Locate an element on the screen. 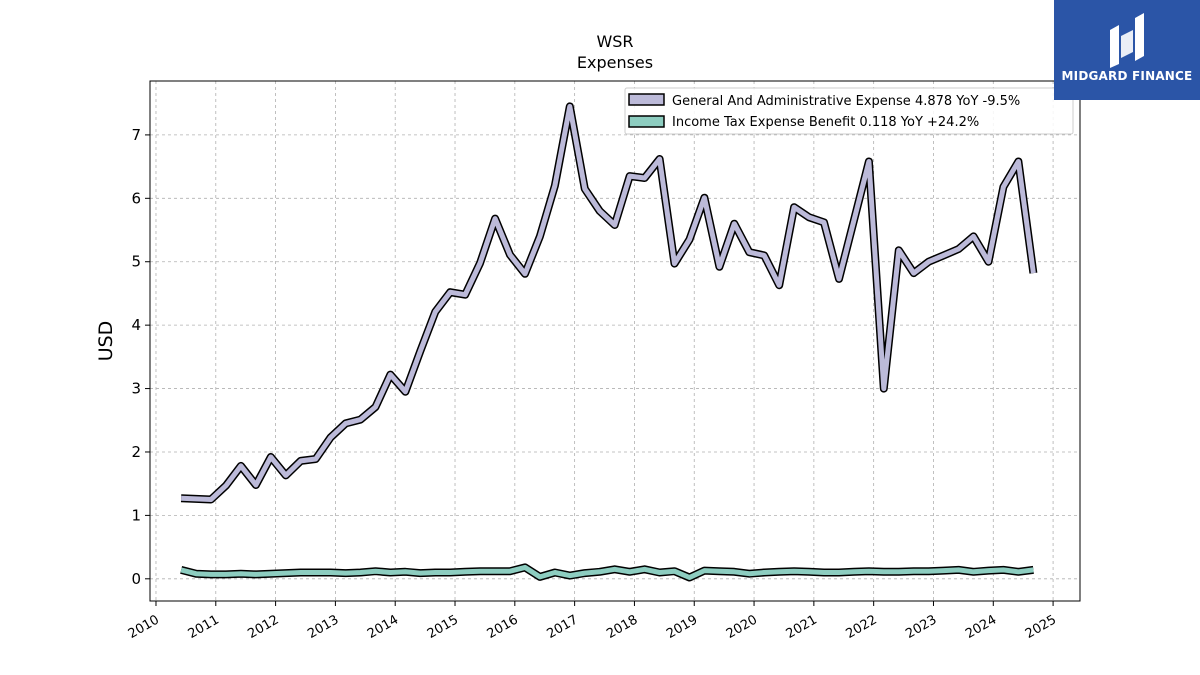 The image size is (1200, 675). logo-text: MIDGARD FINANCE is located at coordinates (1127, 76).